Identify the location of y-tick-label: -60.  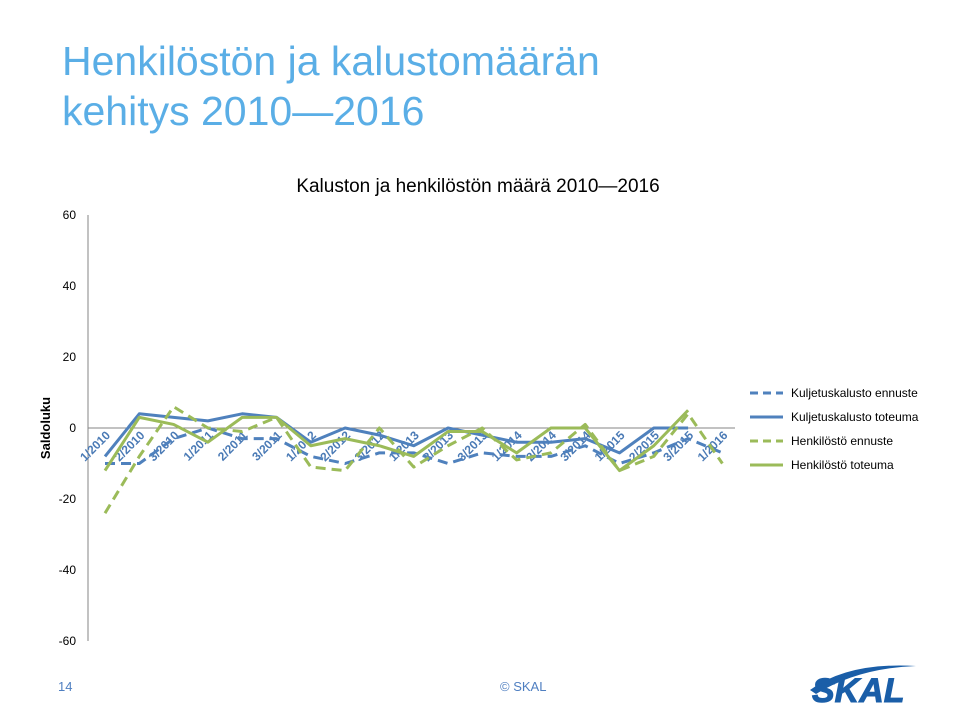
(68, 641).